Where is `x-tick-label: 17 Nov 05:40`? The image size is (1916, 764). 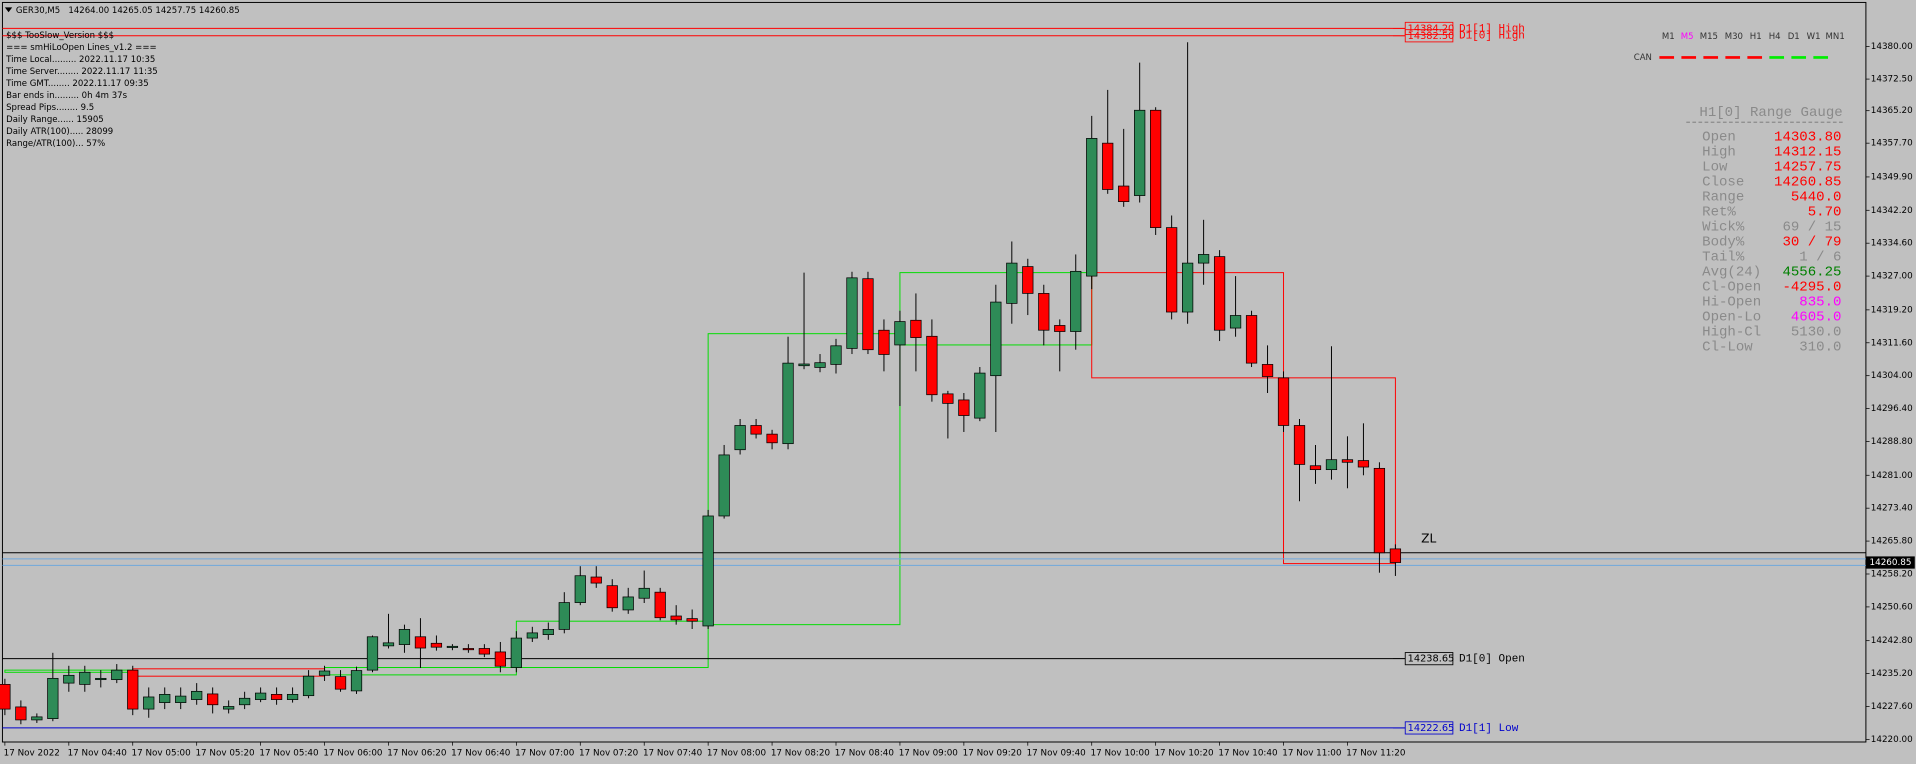
x-tick-label: 17 Nov 05:40 is located at coordinates (288, 753).